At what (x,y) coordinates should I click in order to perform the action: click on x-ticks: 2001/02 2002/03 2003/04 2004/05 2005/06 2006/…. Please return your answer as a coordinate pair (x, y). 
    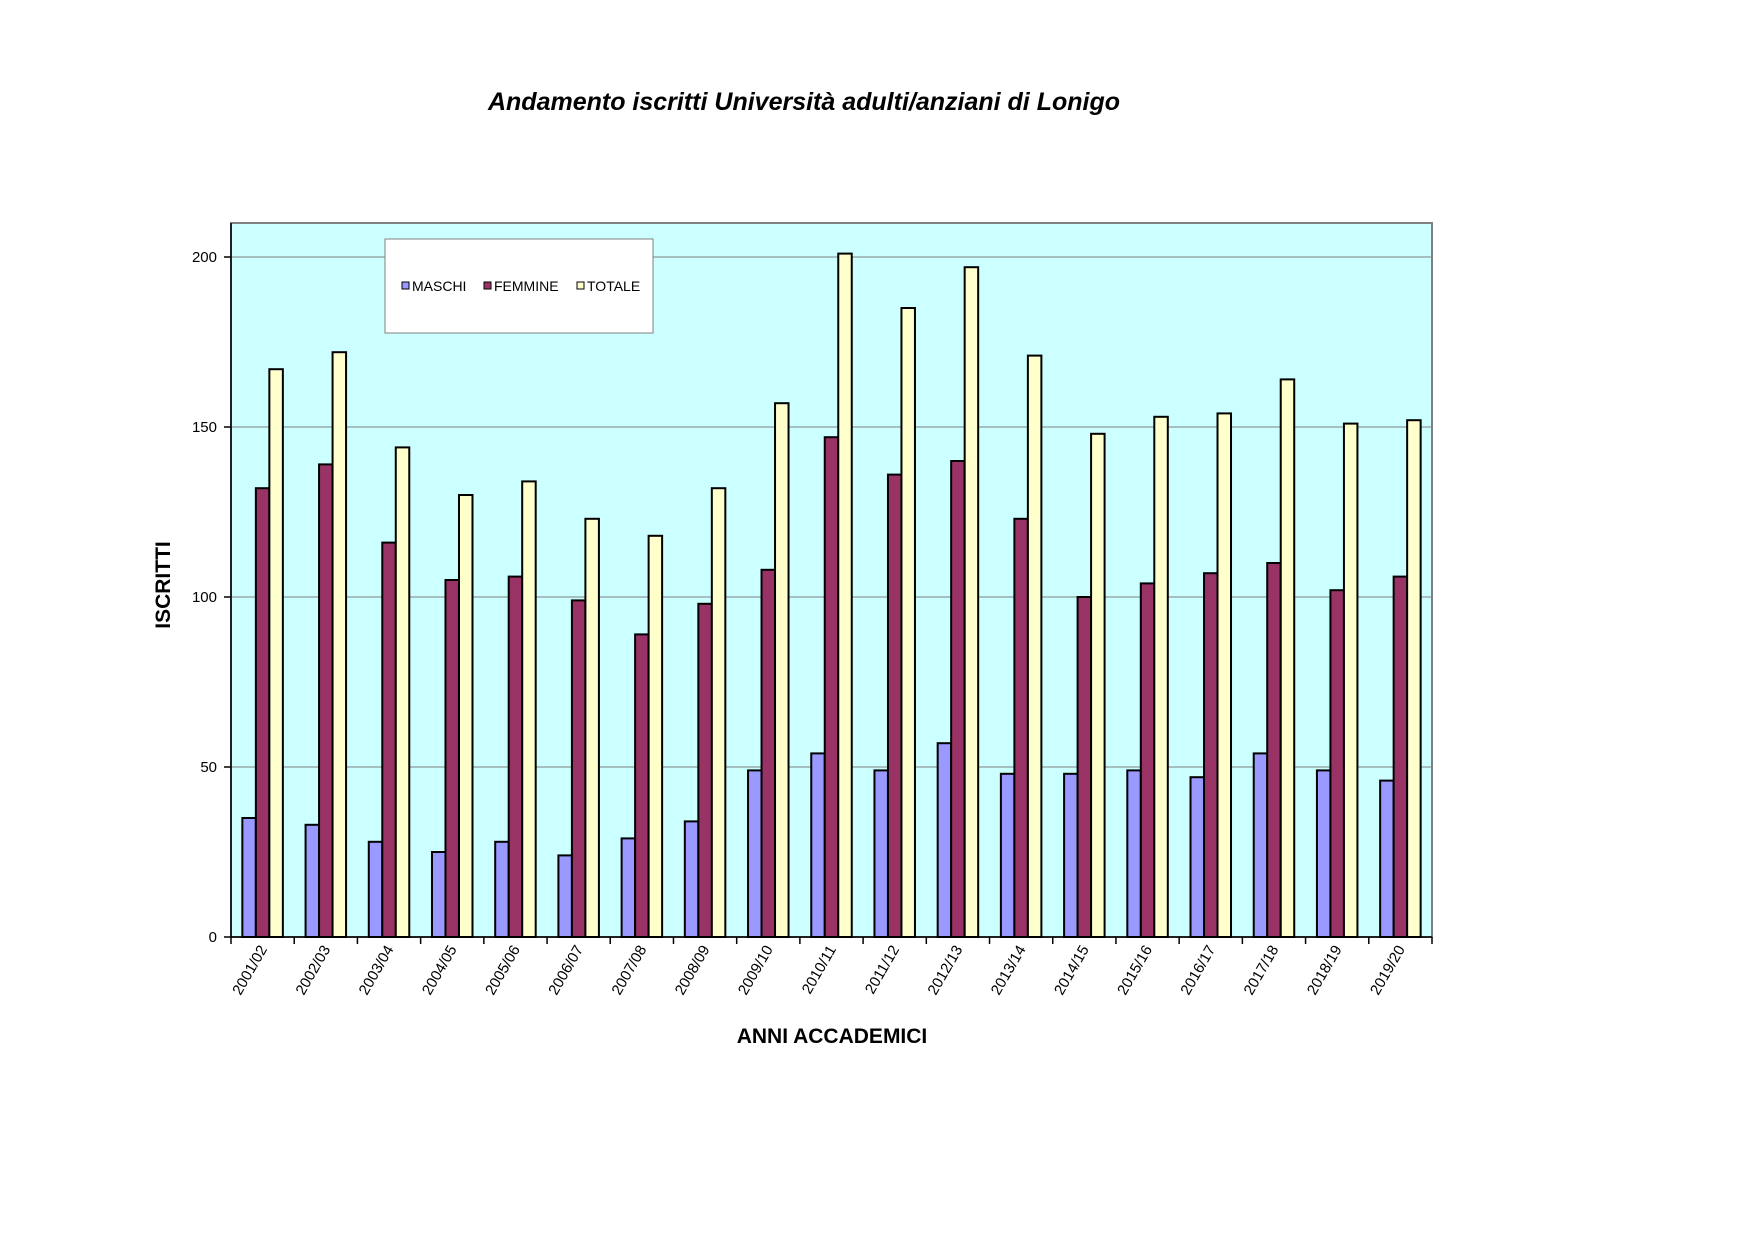
    Looking at the image, I should click on (831, 967).